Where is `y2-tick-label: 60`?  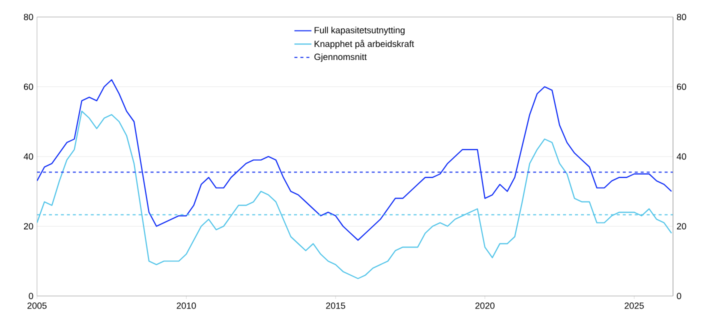 y2-tick-label: 60 is located at coordinates (681, 87).